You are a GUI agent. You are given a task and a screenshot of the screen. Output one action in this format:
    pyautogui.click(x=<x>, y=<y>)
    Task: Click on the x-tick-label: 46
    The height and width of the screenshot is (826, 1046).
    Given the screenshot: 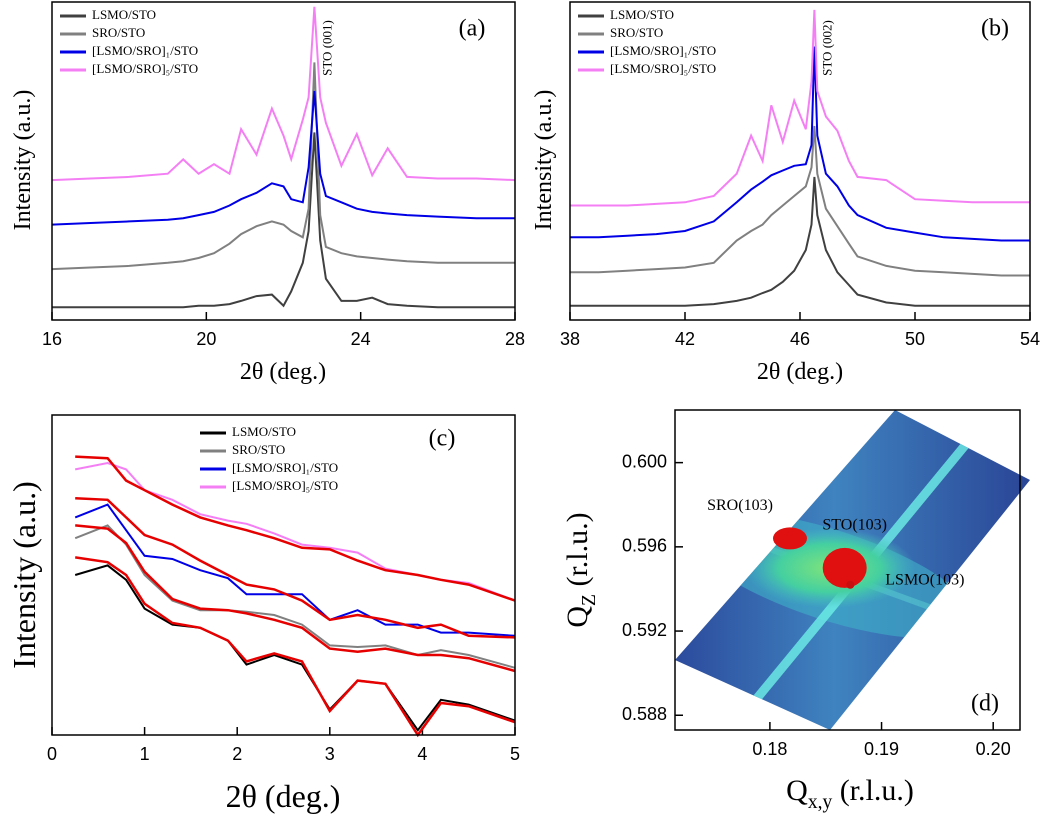 What is the action you would take?
    pyautogui.click(x=800, y=339)
    